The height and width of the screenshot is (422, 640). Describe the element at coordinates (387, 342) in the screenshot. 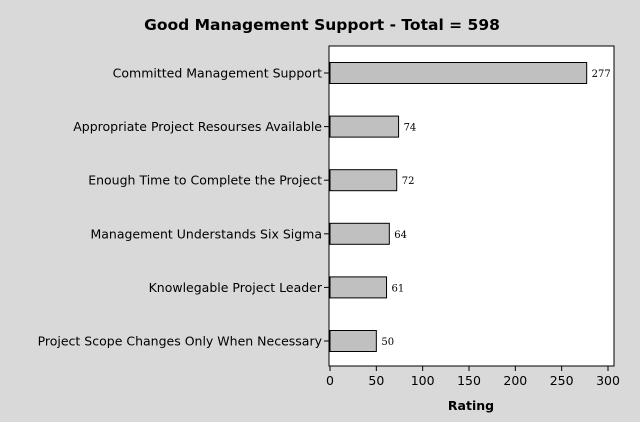

I see `bar-value-label: 50` at that location.